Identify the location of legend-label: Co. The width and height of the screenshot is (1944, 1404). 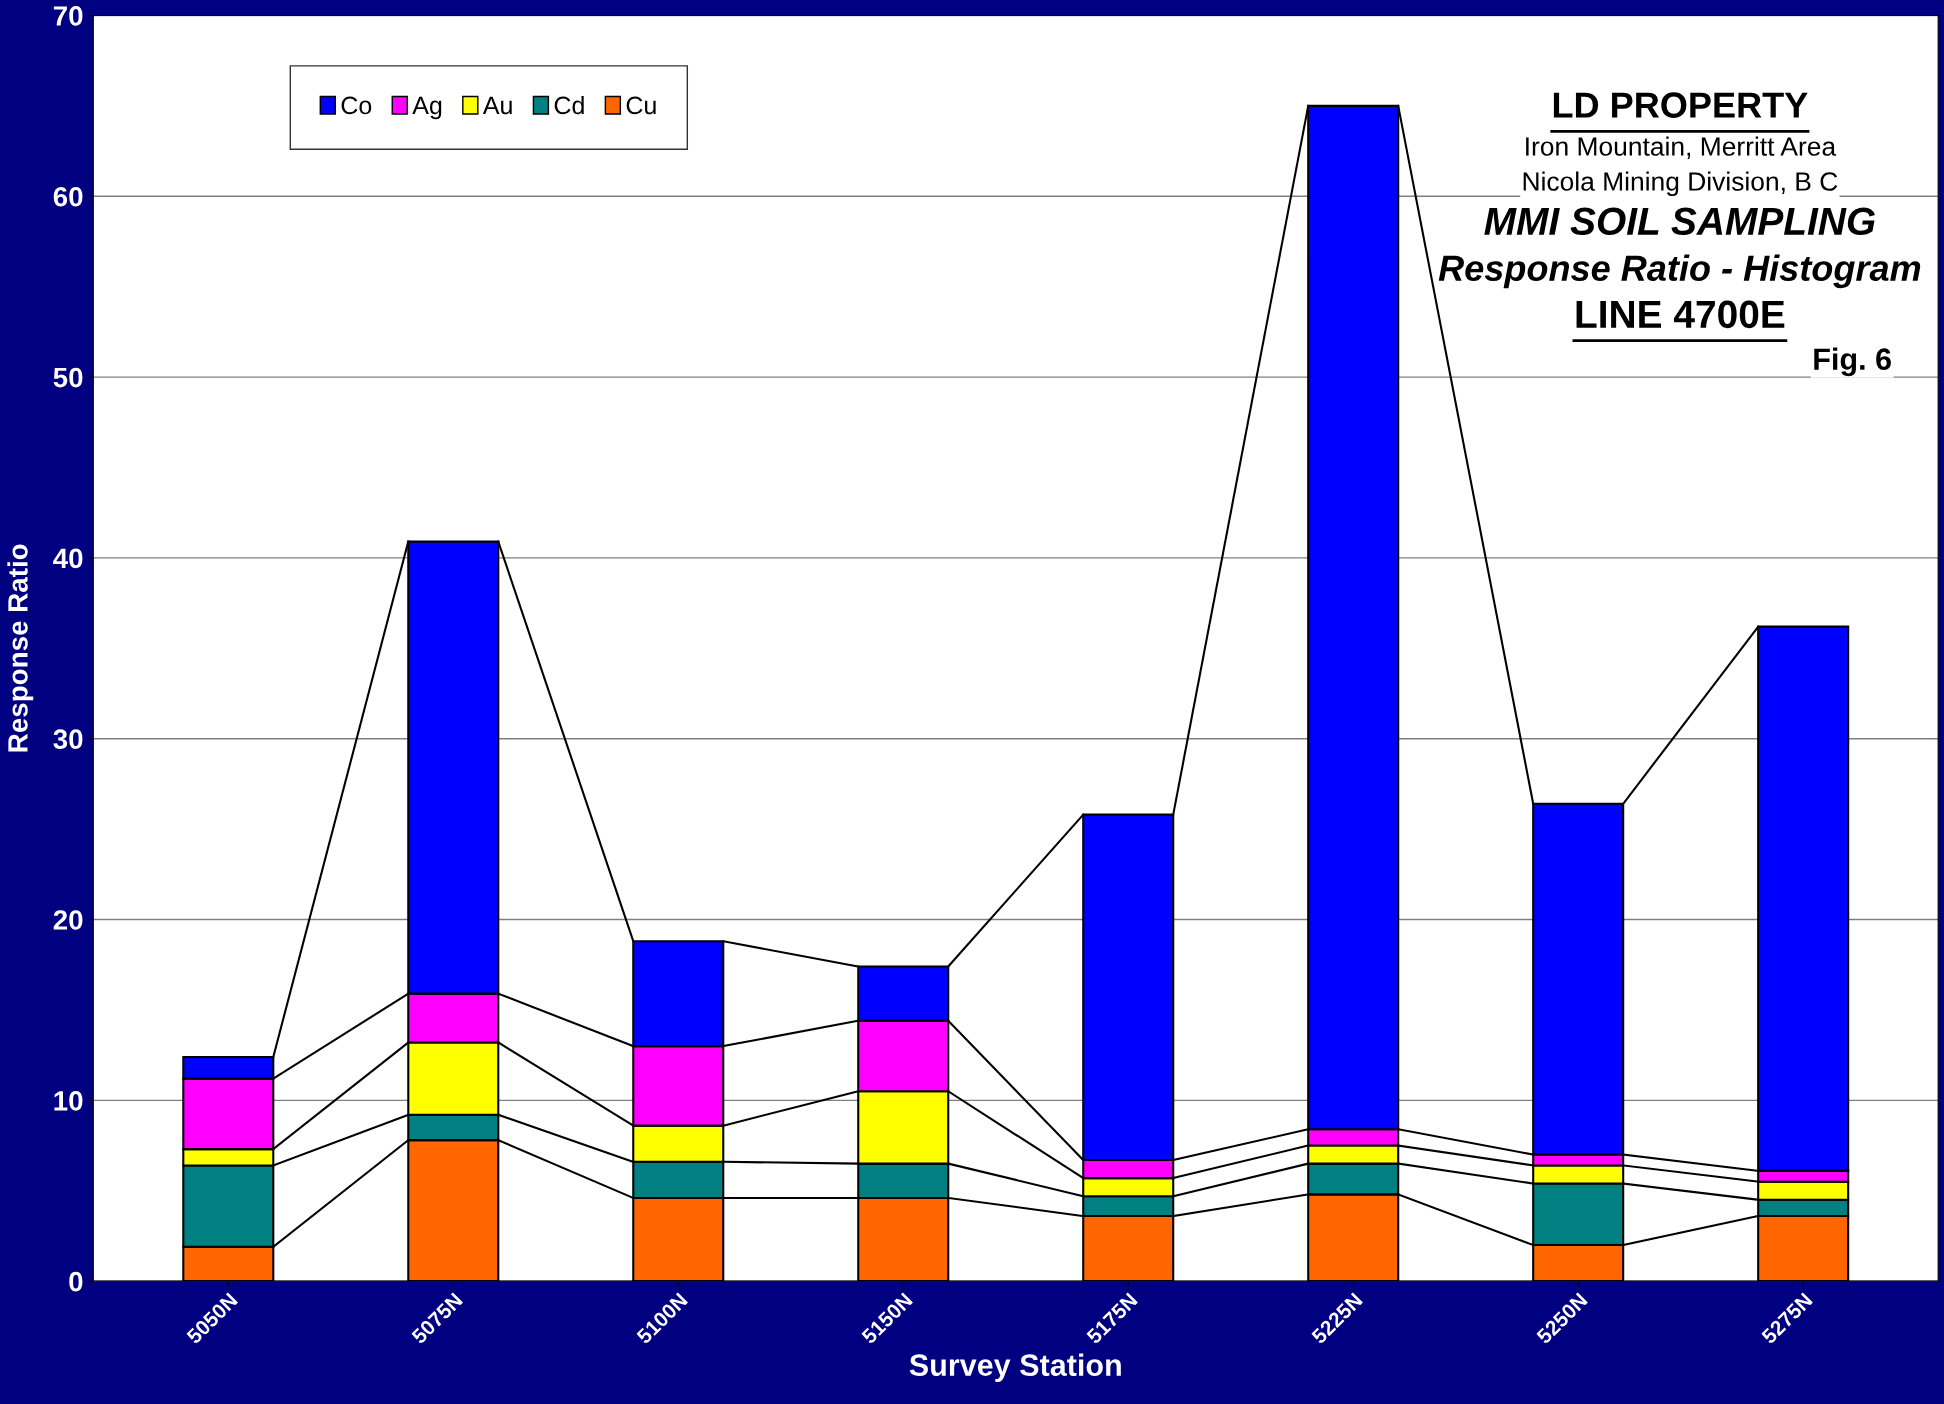
(356, 105).